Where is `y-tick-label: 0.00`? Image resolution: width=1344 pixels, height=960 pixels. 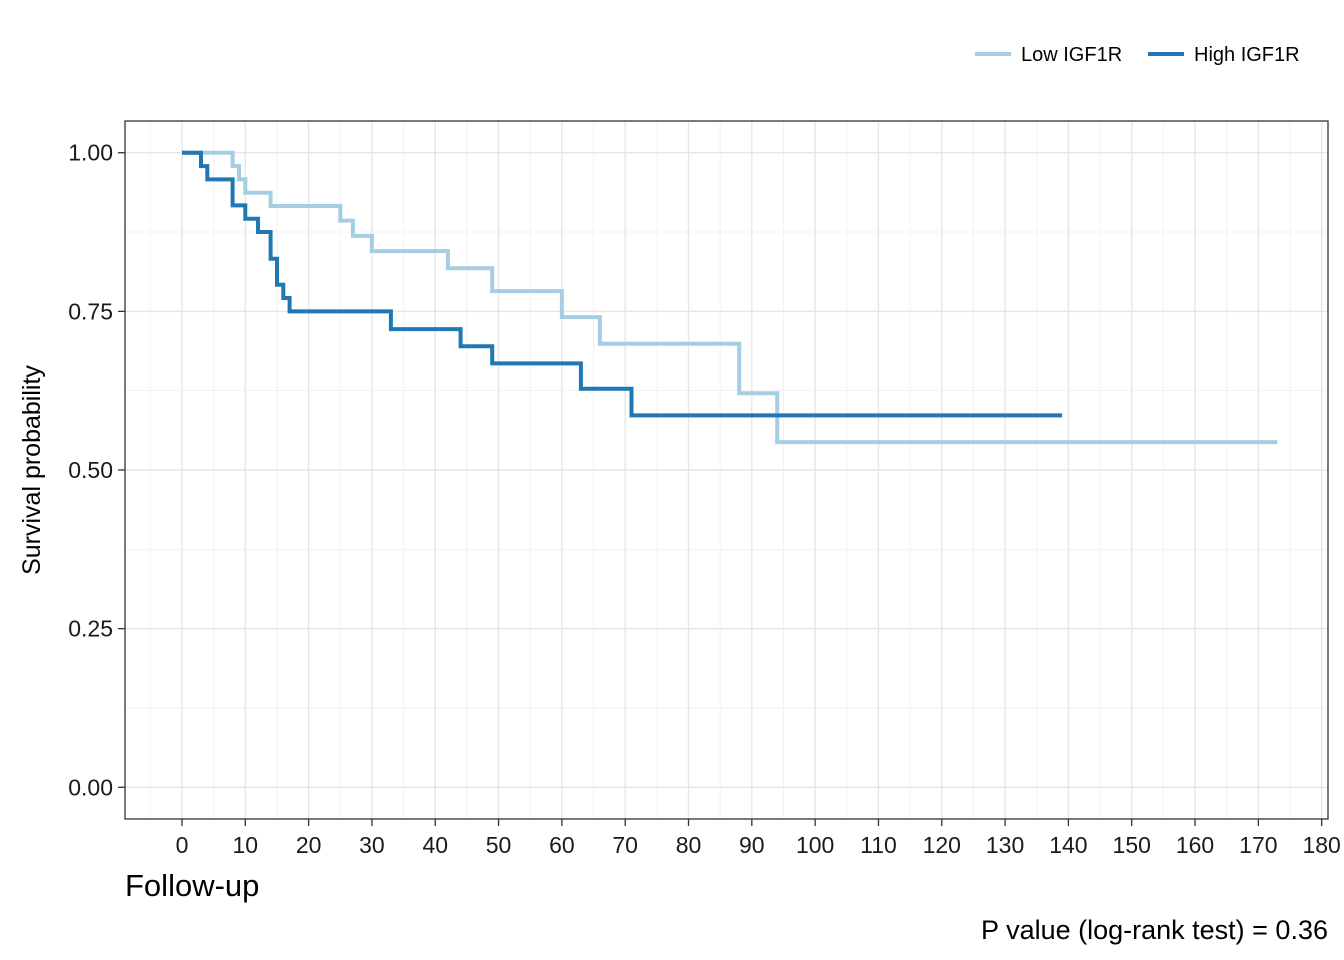
y-tick-label: 0.00 is located at coordinates (90, 787).